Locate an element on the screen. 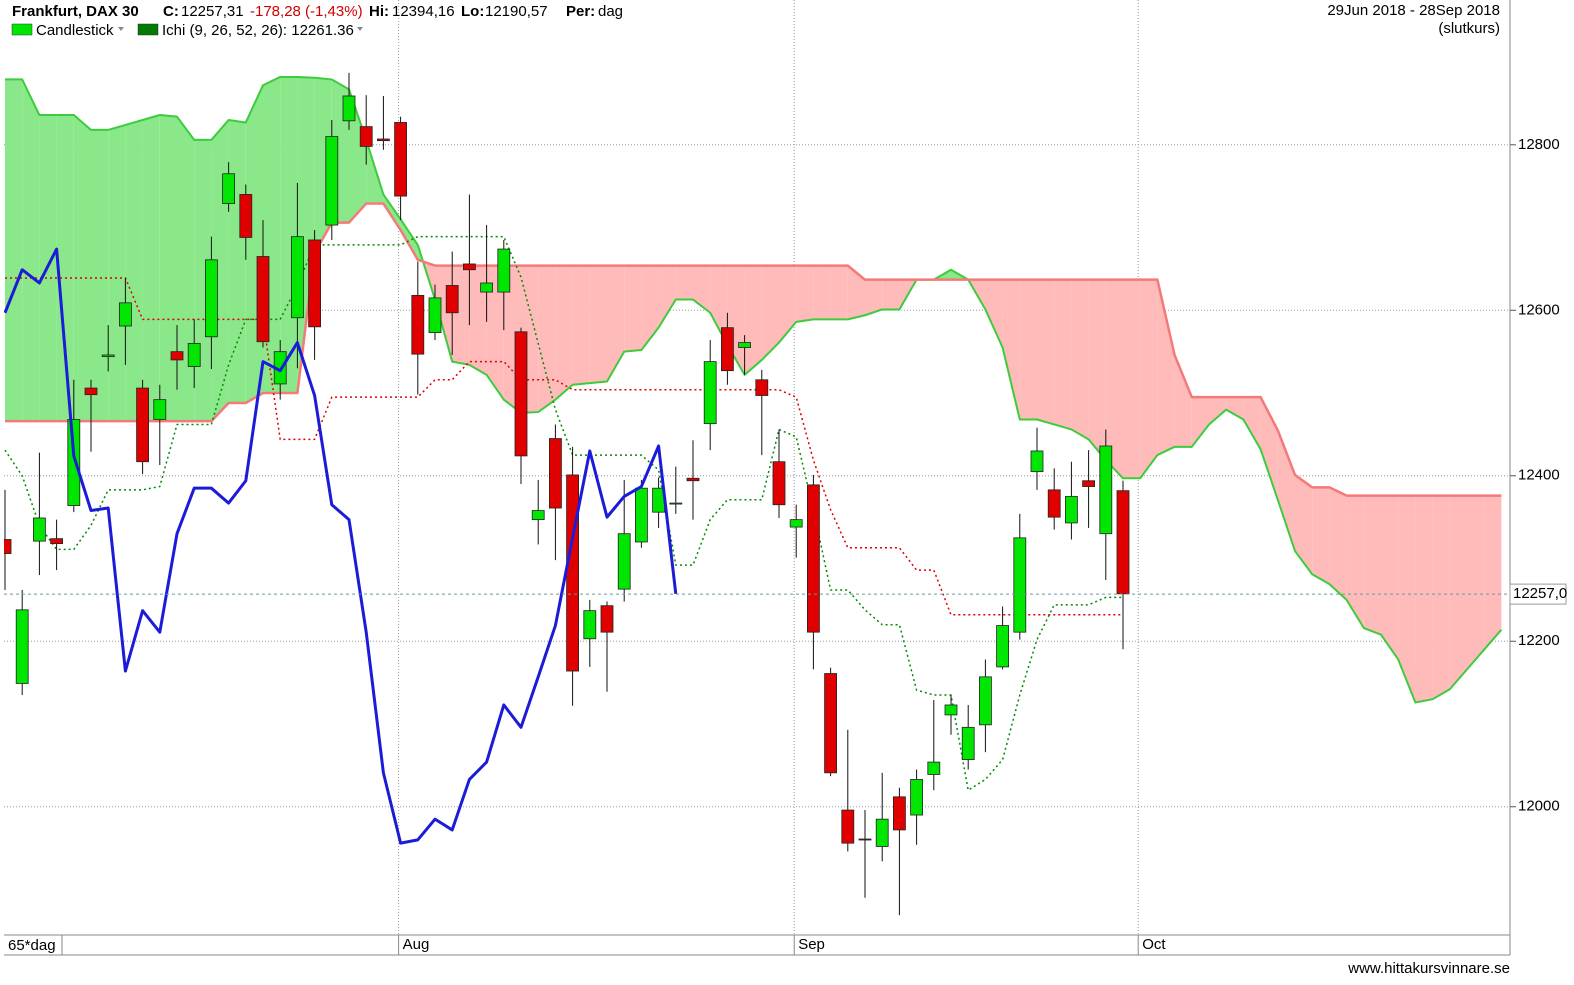 This screenshot has height=985, width=1574. x-tick-label: Sep is located at coordinates (811, 944).